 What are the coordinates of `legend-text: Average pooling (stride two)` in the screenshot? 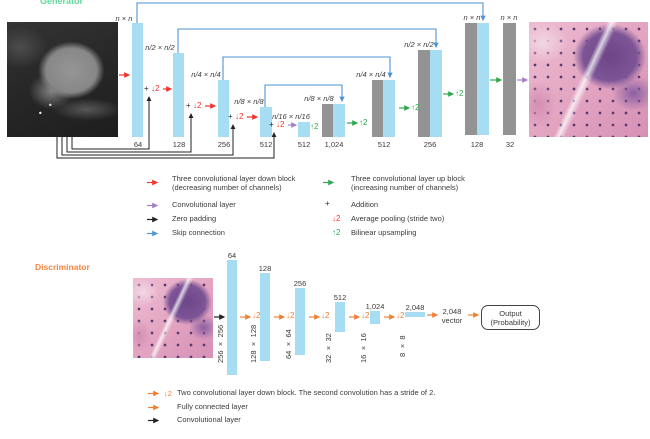 It's located at (398, 218).